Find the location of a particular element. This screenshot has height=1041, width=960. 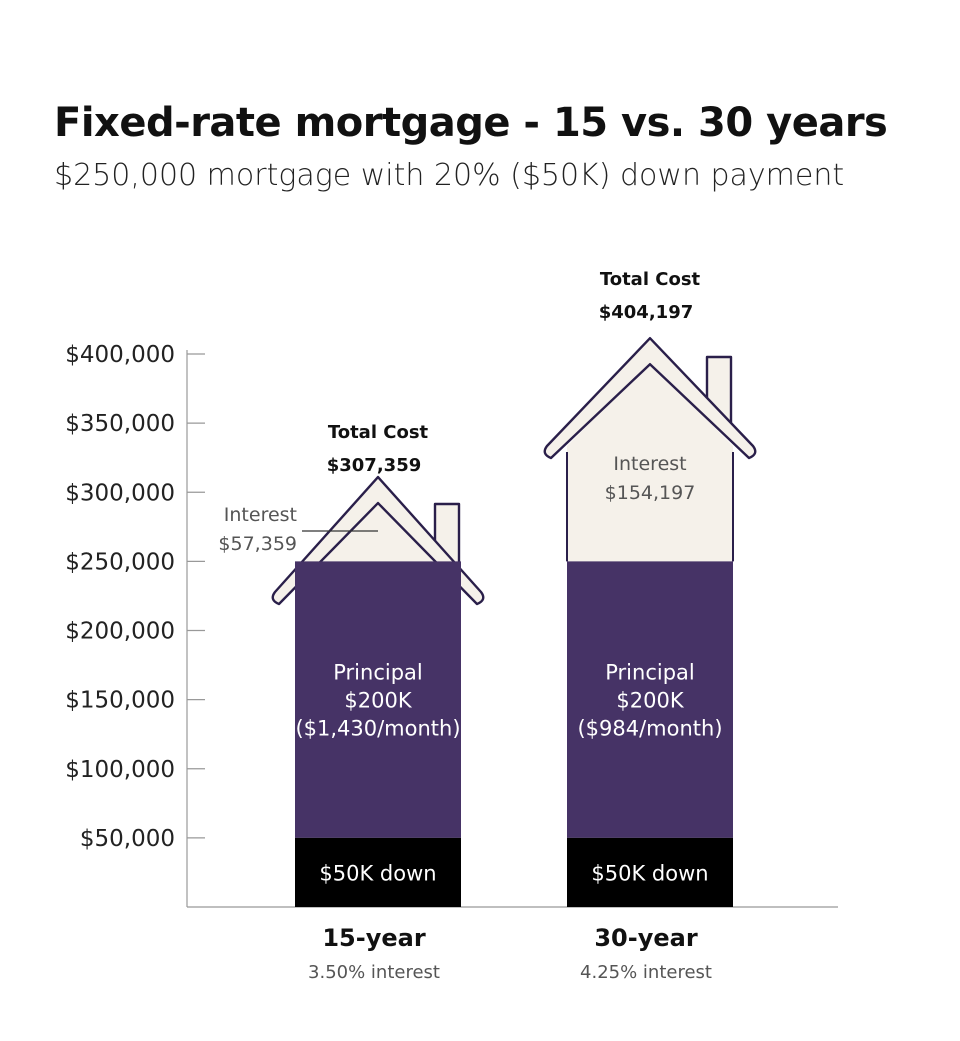

y-tick-label: $100,000 is located at coordinates (120, 770).